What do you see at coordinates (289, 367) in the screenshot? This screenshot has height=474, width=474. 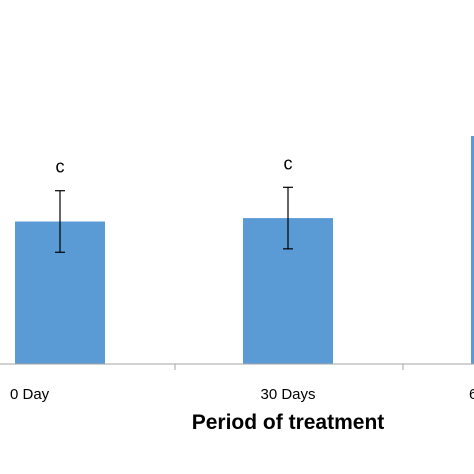 I see `x-axis-ticks` at bounding box center [289, 367].